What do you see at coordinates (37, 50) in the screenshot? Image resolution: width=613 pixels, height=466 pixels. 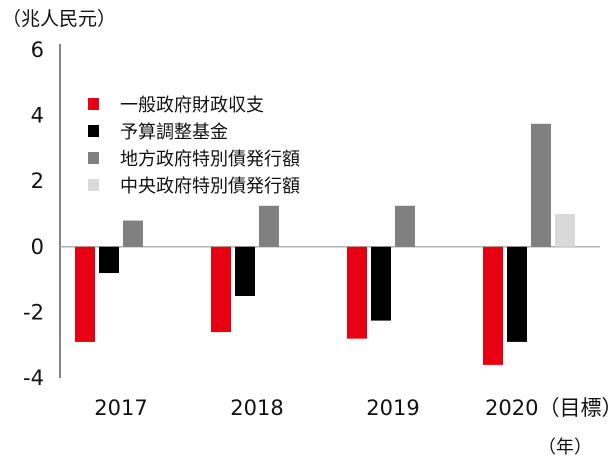 I see `y-tick-label: 6` at bounding box center [37, 50].